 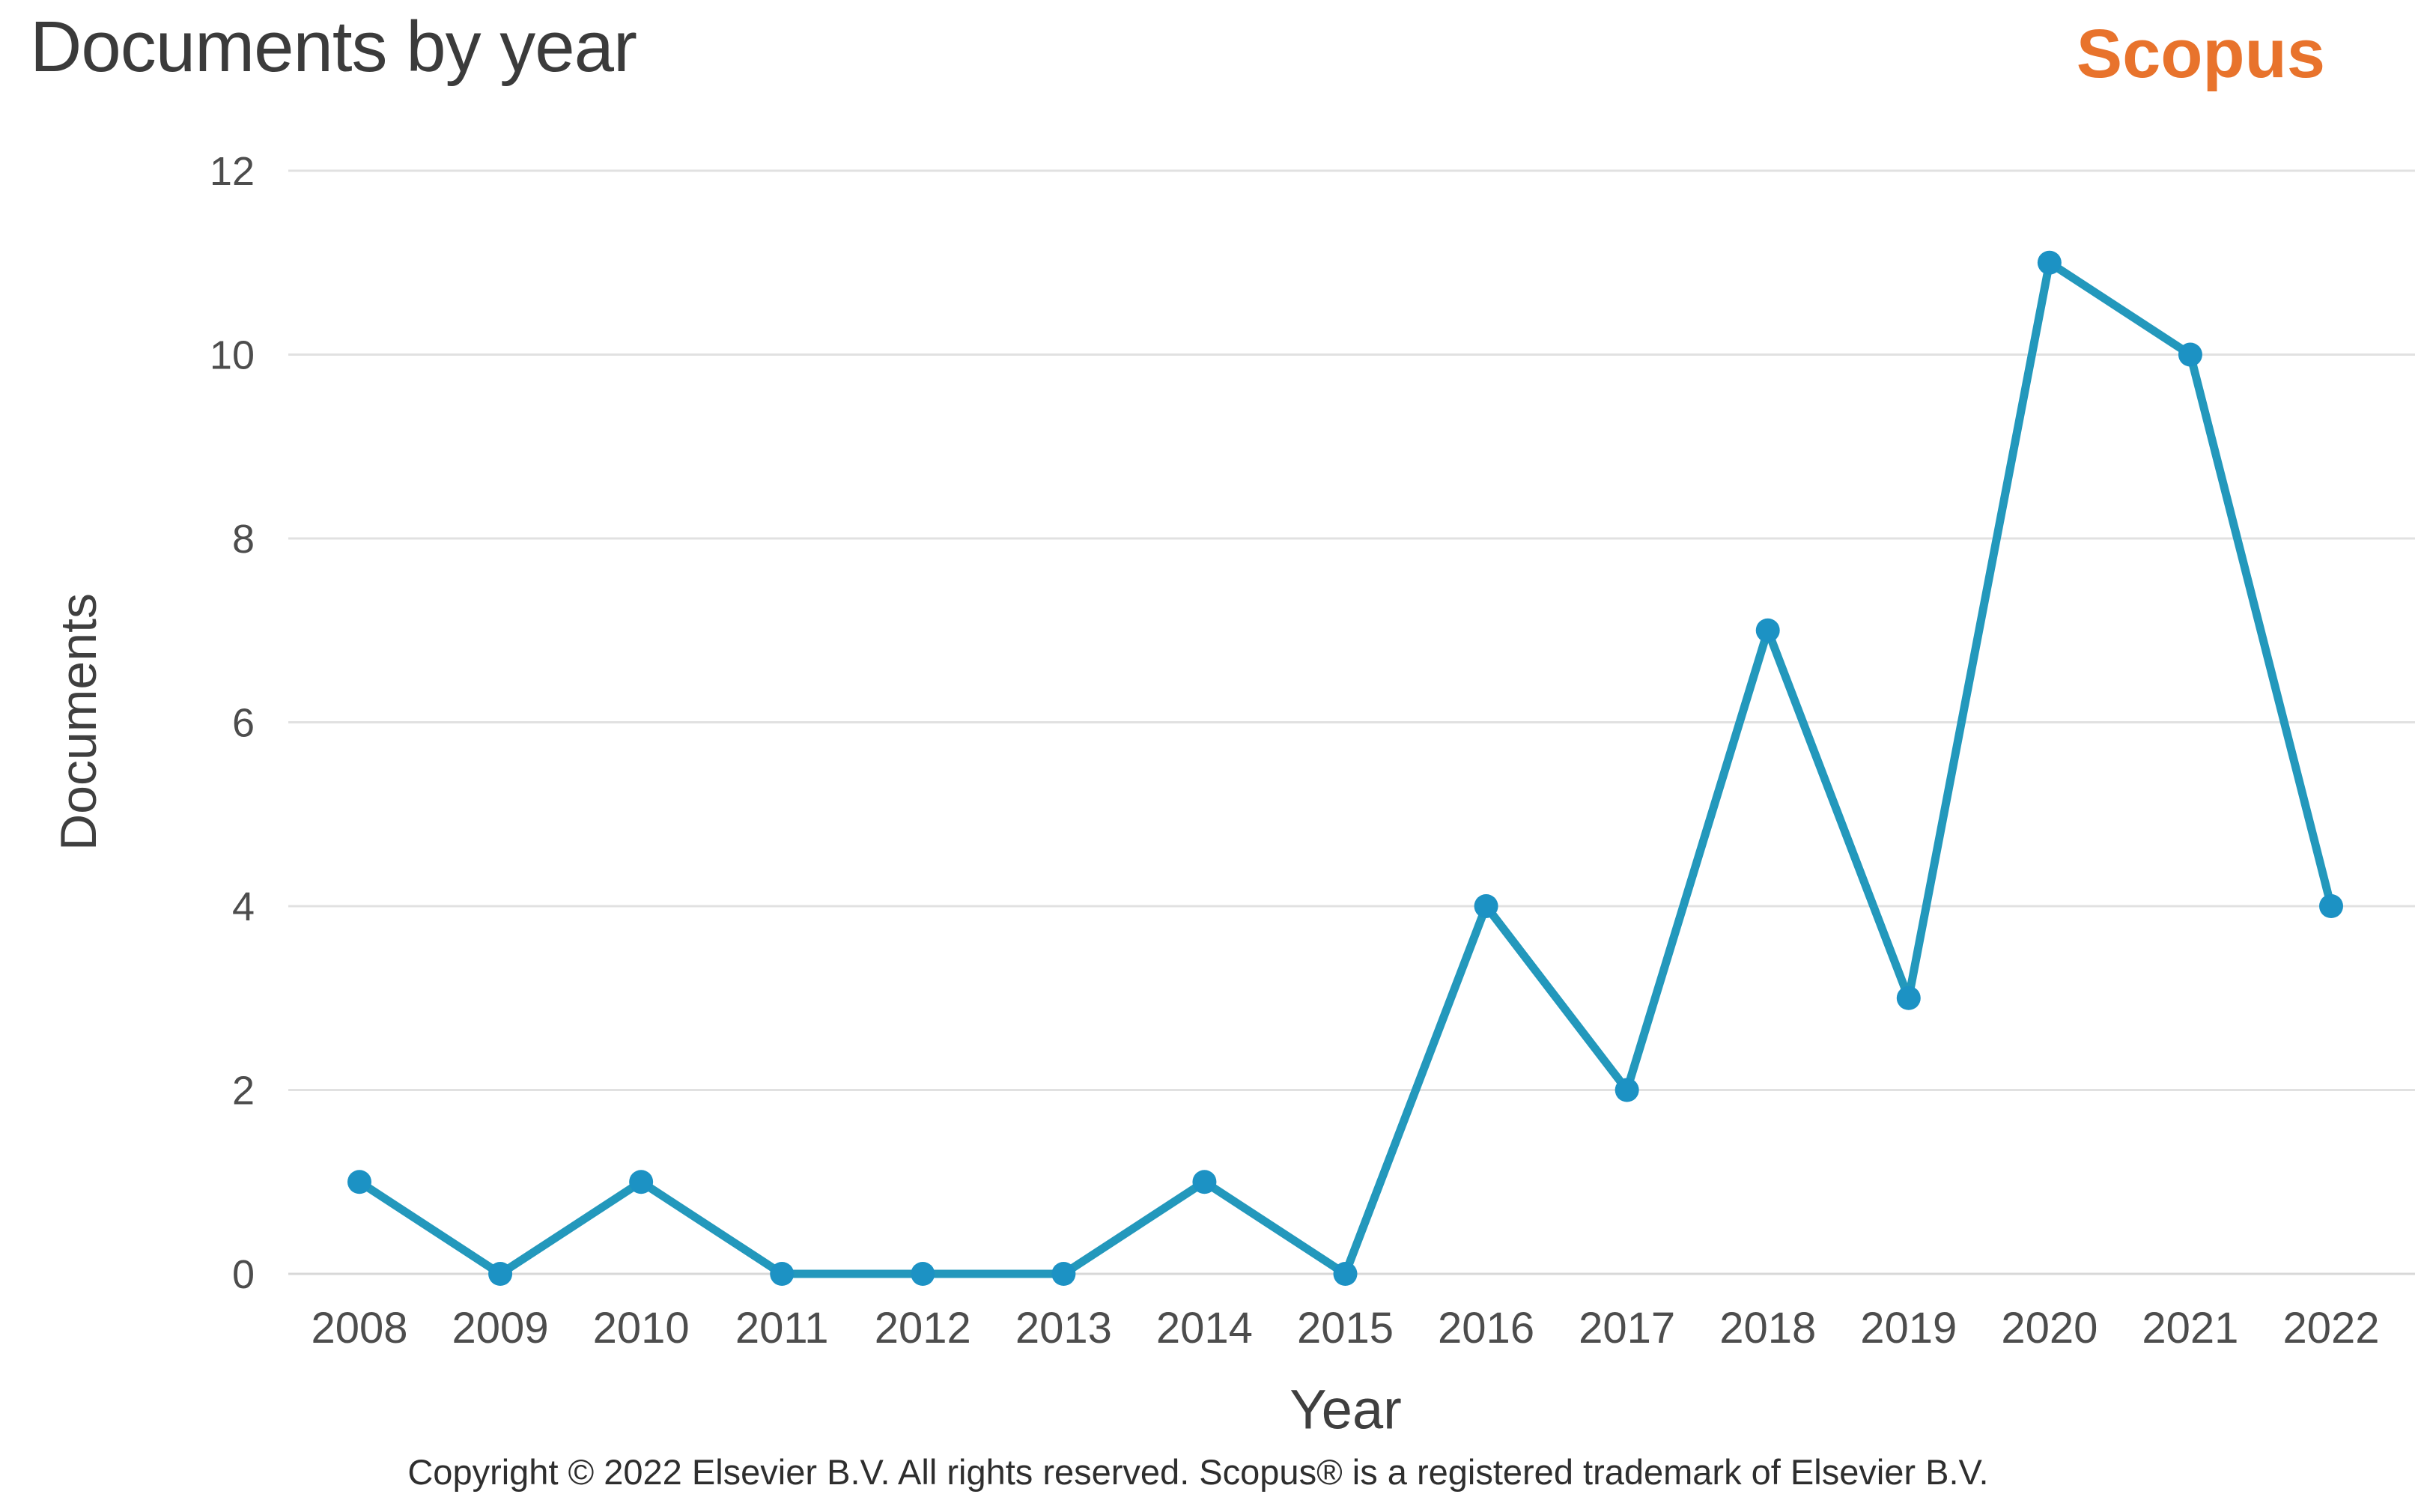 What do you see at coordinates (1767, 630) in the screenshot?
I see `data-point-2018` at bounding box center [1767, 630].